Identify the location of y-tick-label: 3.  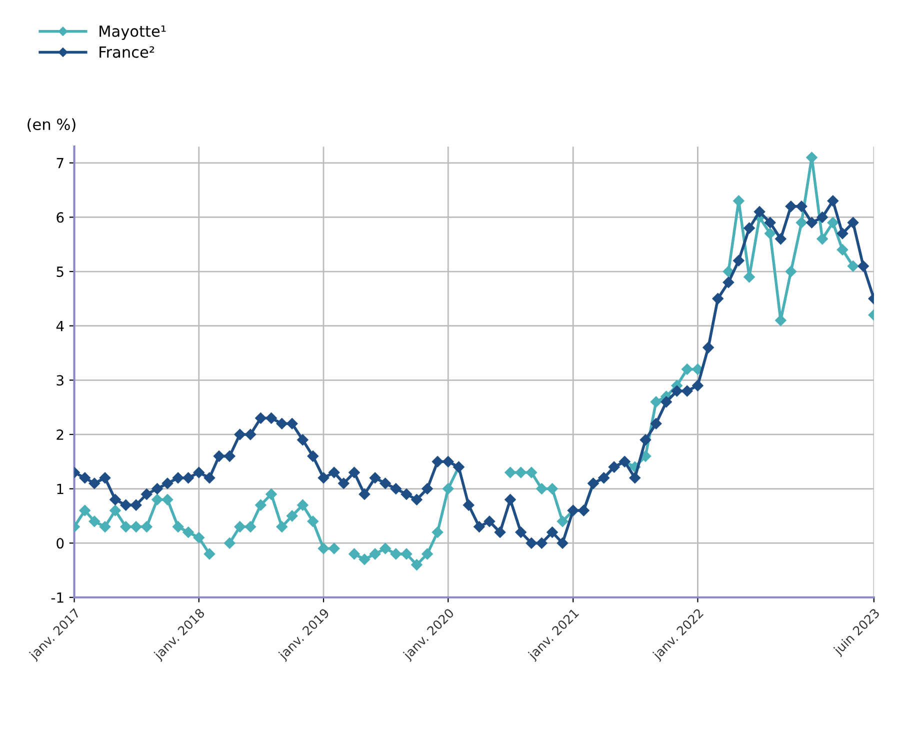
(60, 380).